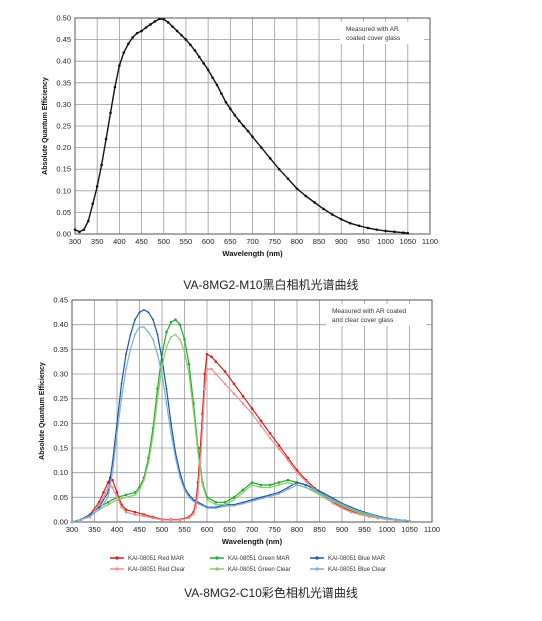  I want to click on y-tick-label: 0.15, so click(60, 448).